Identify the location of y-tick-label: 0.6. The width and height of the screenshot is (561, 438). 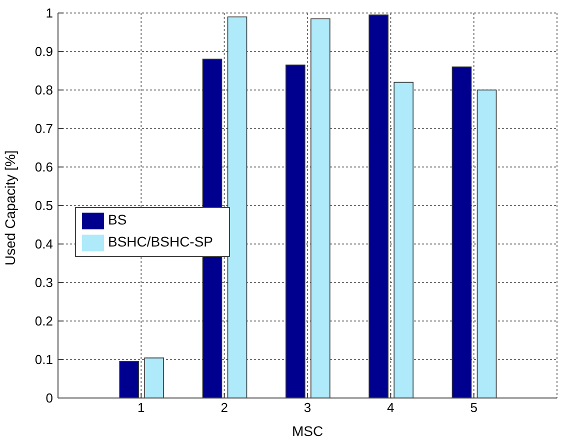
(43, 167).